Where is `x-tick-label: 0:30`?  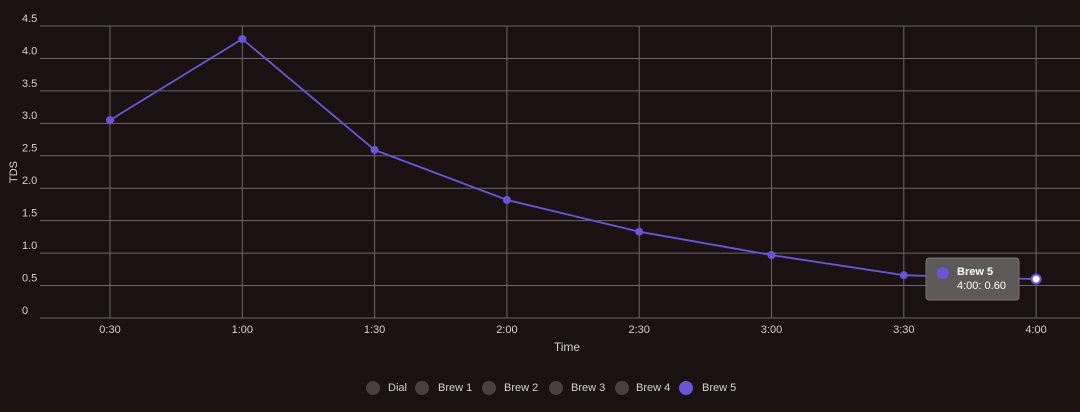 x-tick-label: 0:30 is located at coordinates (109, 330).